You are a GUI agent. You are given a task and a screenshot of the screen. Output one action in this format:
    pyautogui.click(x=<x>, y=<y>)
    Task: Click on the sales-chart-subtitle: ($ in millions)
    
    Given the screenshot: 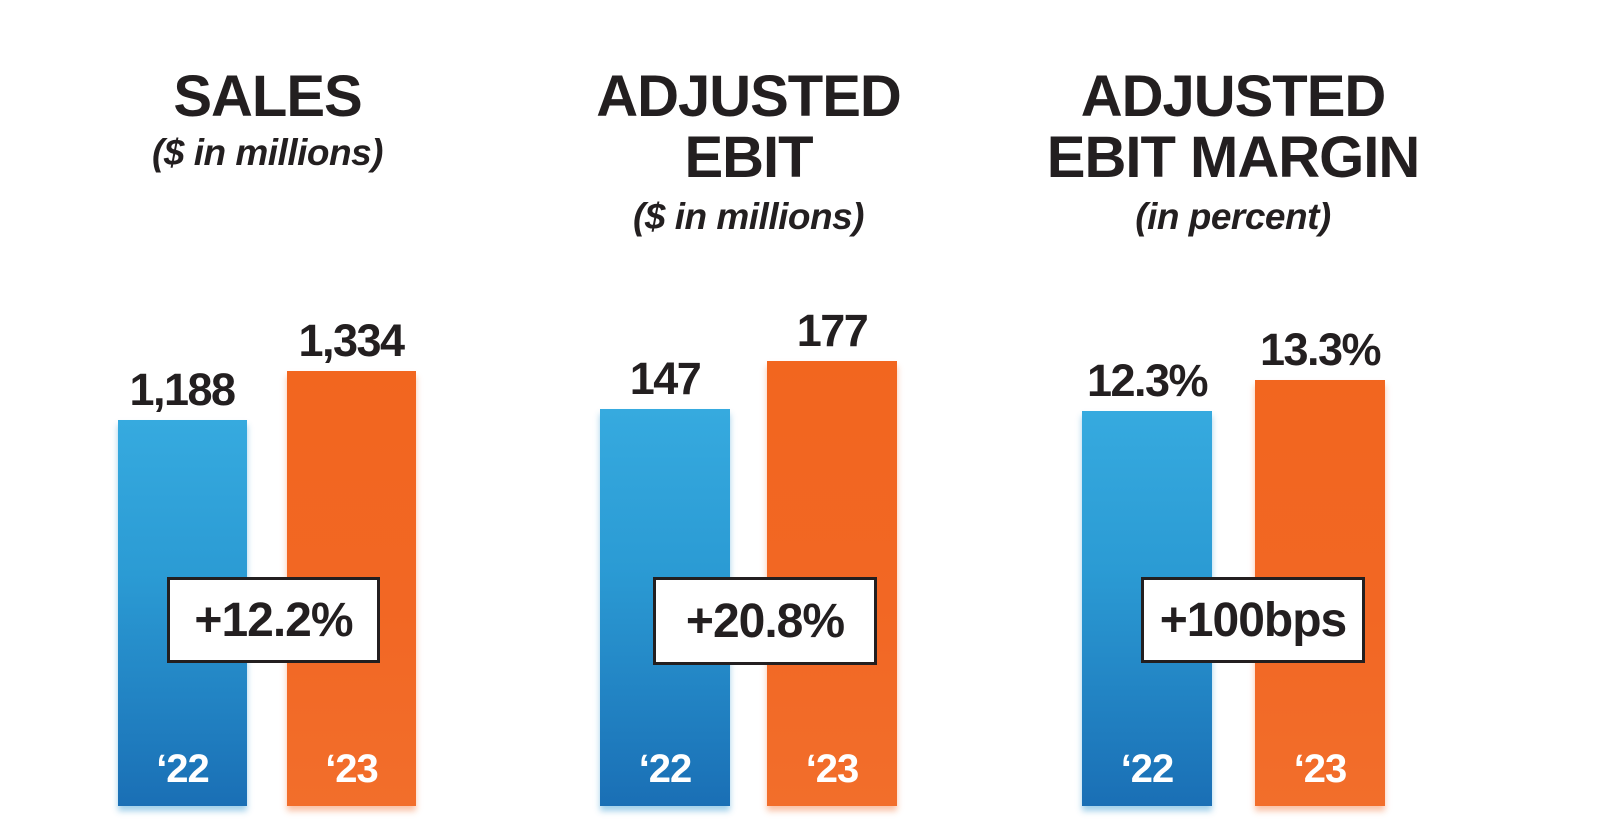 What is the action you would take?
    pyautogui.click(x=267, y=152)
    